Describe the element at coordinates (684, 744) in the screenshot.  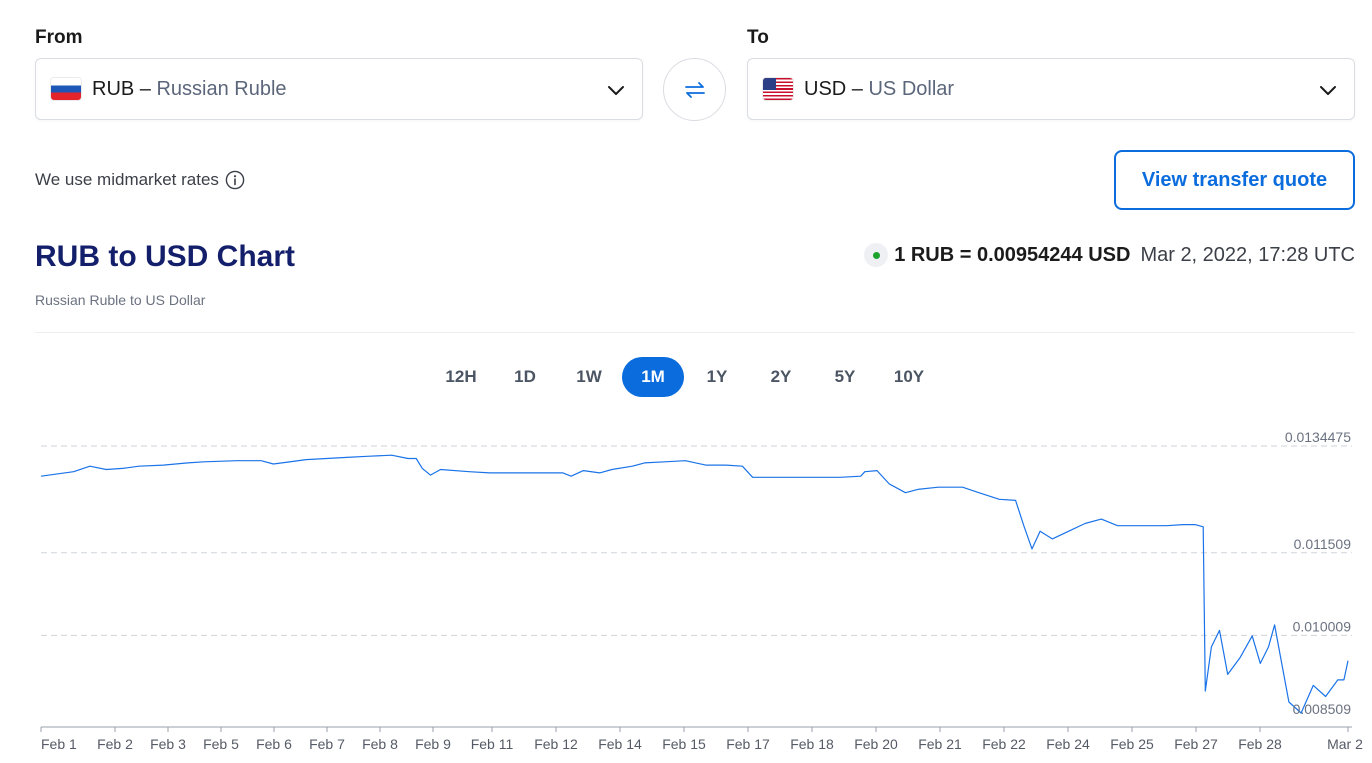
I see `x-tick-label: Feb 15` at that location.